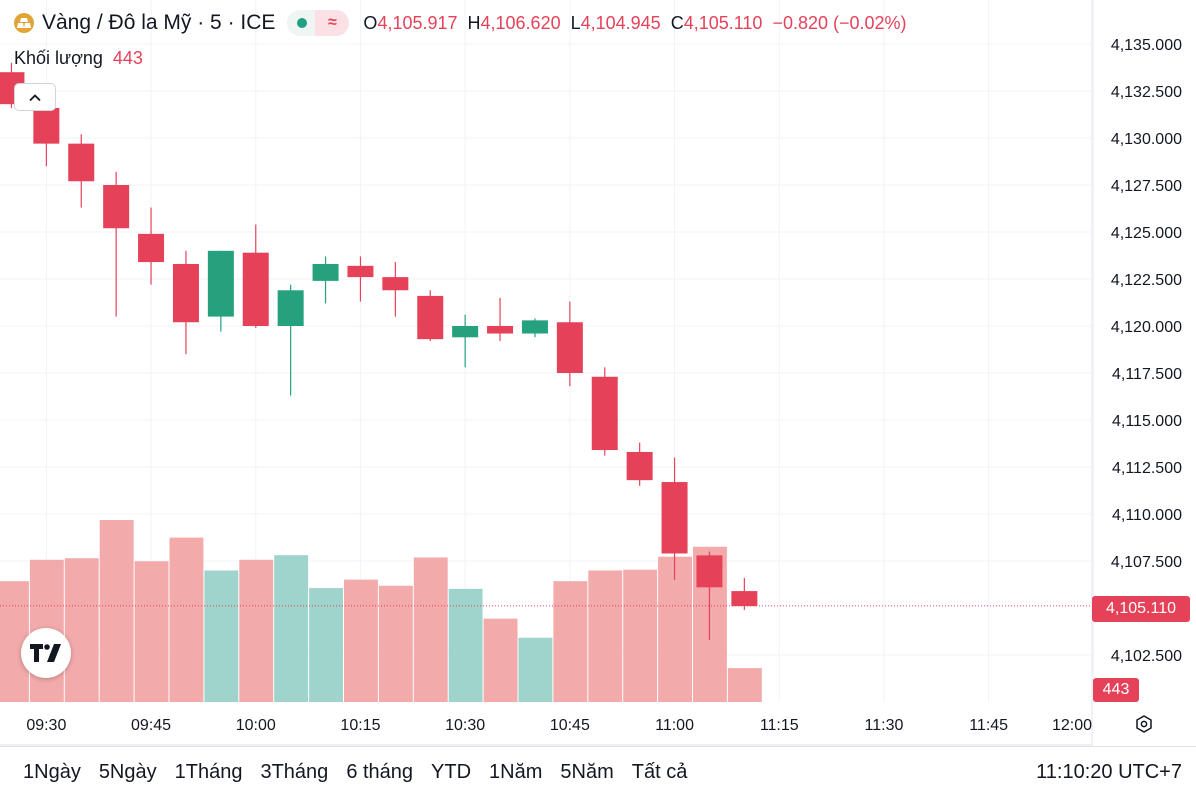 The height and width of the screenshot is (802, 1196). I want to click on market-open-dot-icon, so click(302, 23).